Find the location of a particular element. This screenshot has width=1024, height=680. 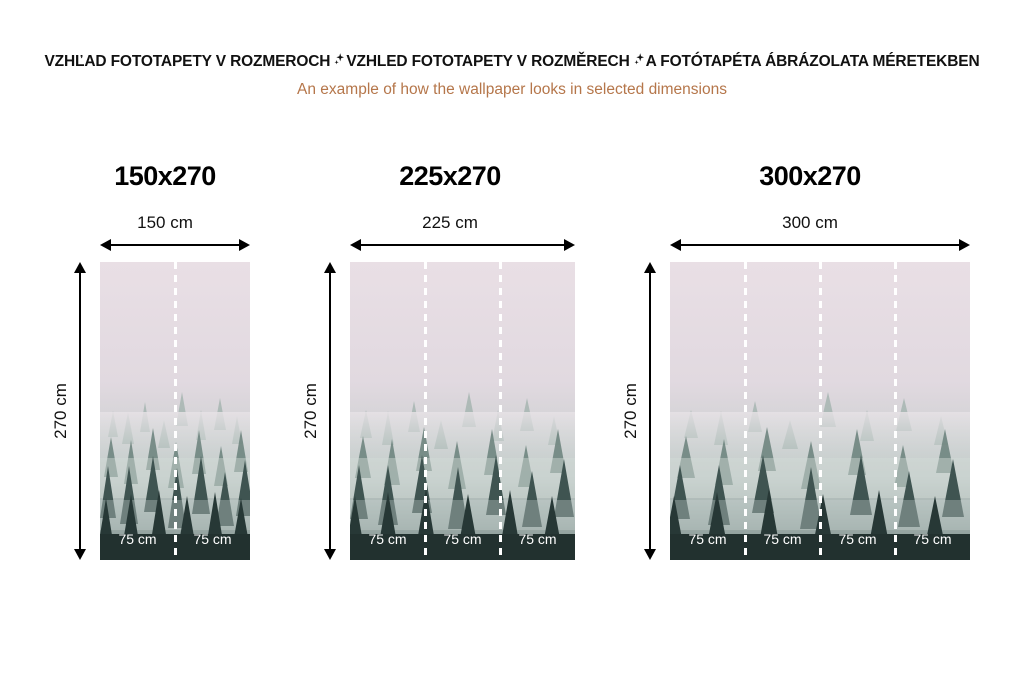

wallpaper-preview: 75 cm 75 cm 75 cm 75 cm is located at coordinates (820, 411).